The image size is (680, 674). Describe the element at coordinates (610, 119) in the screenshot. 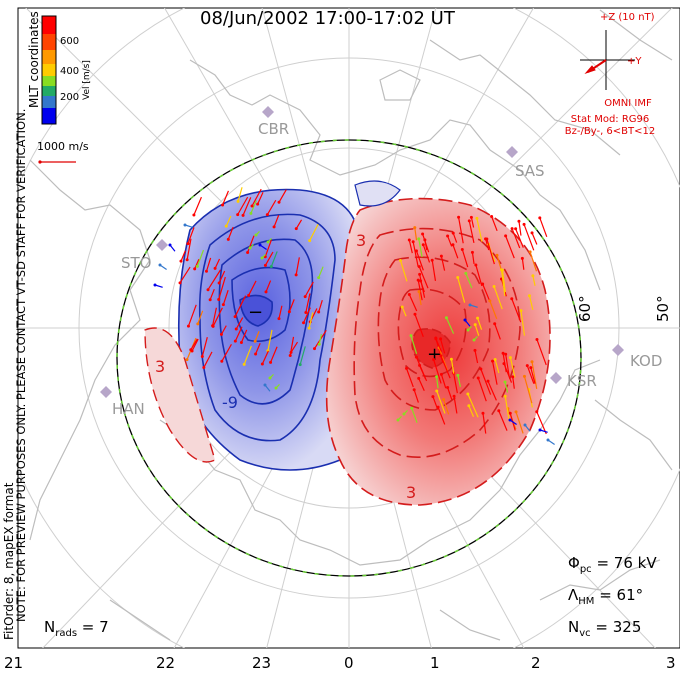

I see `imf-model: Stat Mod: RG96` at that location.